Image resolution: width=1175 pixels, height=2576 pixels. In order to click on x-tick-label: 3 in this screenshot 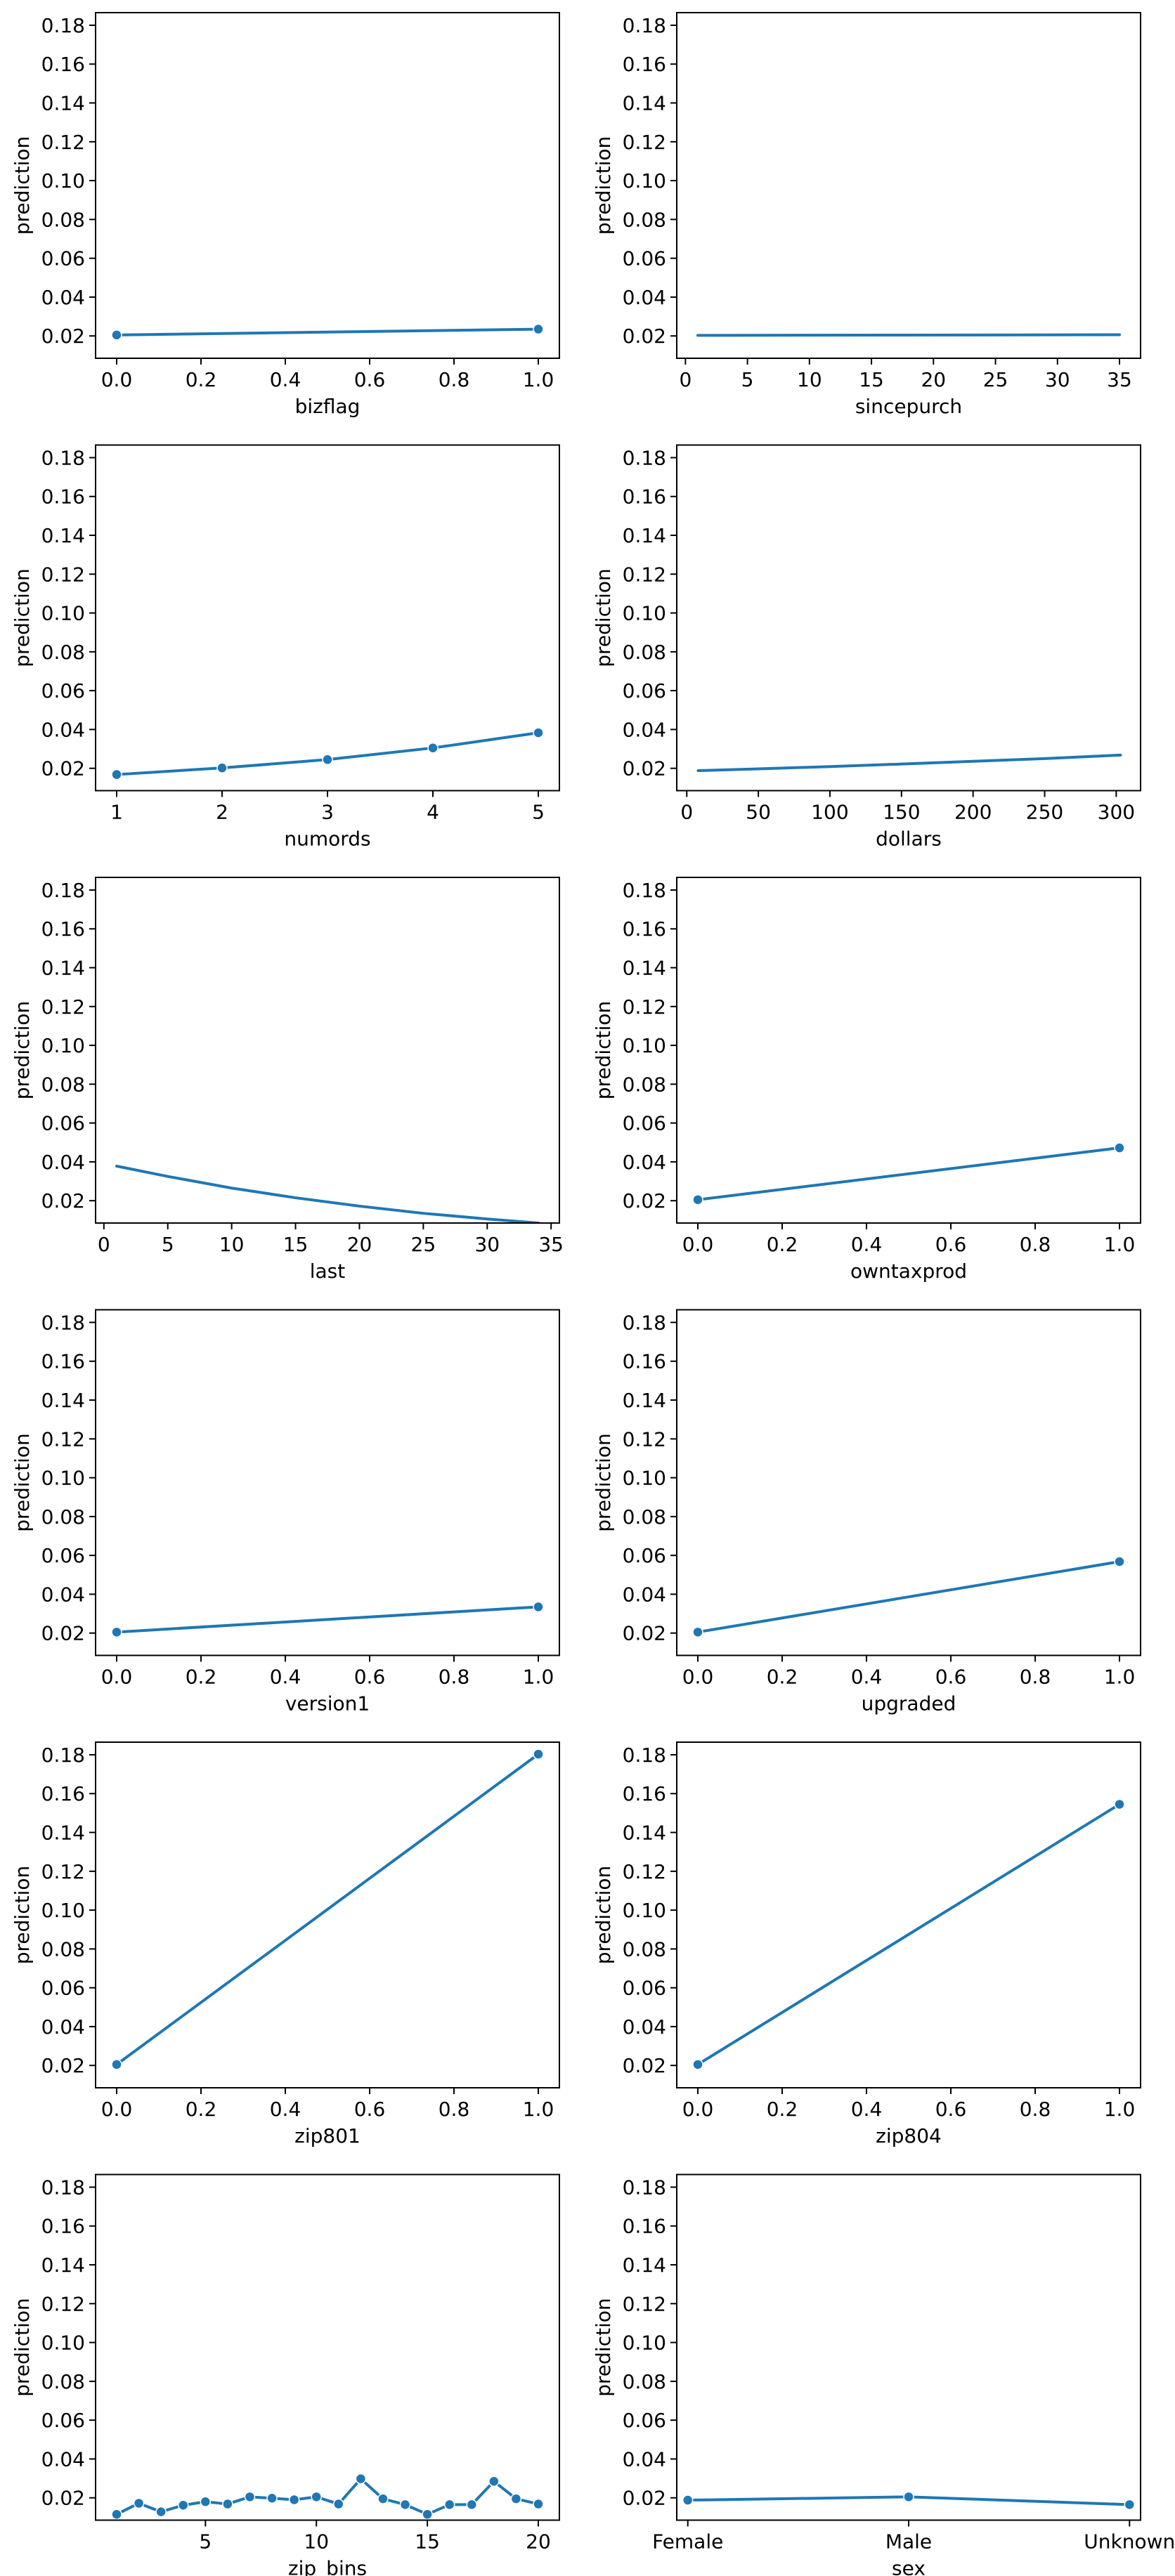, I will do `click(327, 812)`.